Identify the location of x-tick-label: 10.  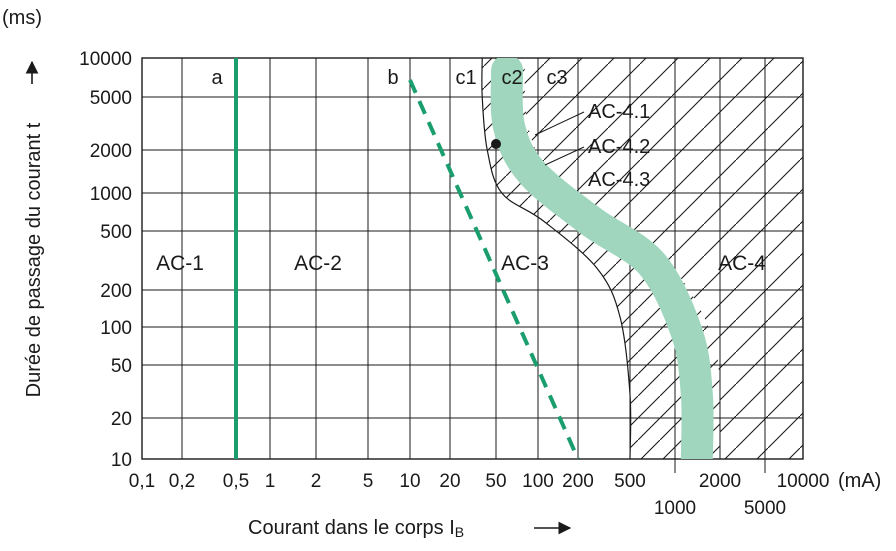
(409, 481).